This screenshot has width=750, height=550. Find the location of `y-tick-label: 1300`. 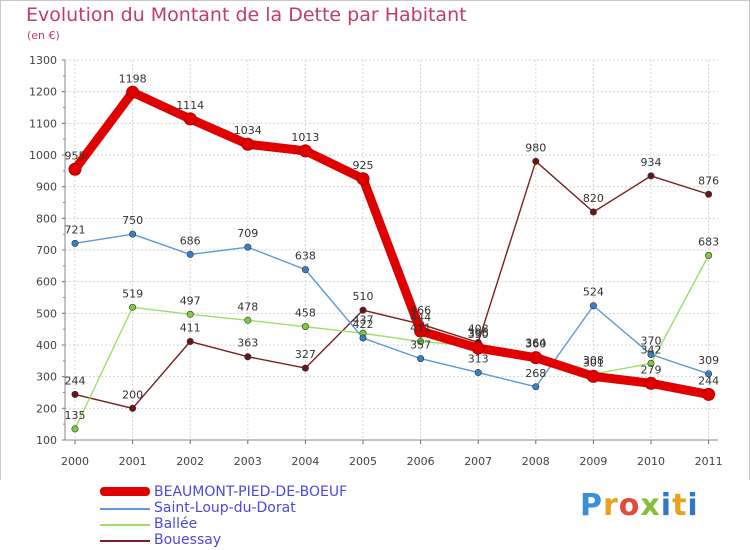

y-tick-label: 1300 is located at coordinates (43, 60).